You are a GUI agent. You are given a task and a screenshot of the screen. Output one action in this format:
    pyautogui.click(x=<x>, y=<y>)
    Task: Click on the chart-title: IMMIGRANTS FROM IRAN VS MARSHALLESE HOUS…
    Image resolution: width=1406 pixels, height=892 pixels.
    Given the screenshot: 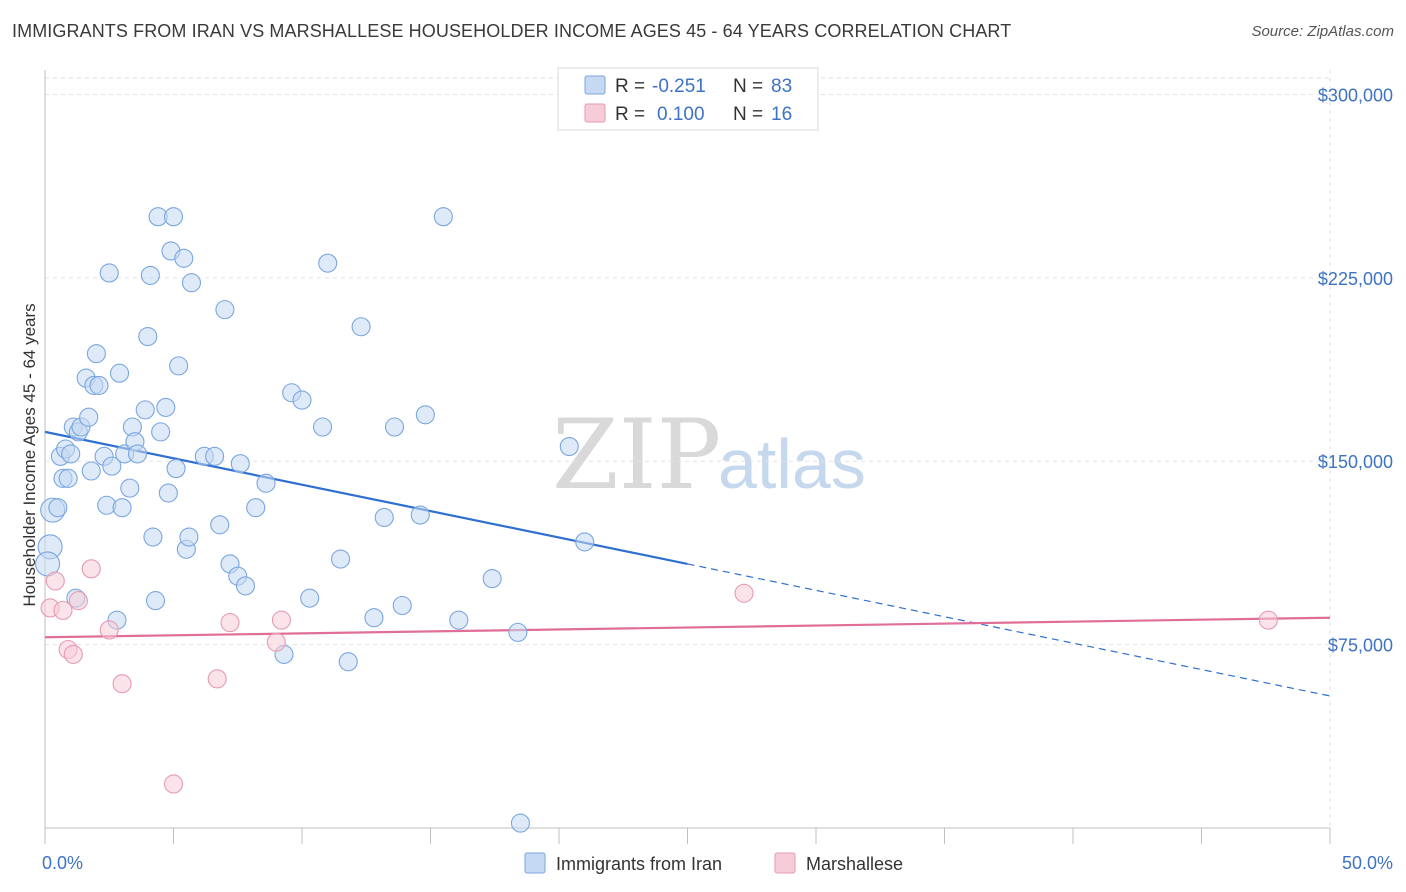 What is the action you would take?
    pyautogui.click(x=512, y=31)
    